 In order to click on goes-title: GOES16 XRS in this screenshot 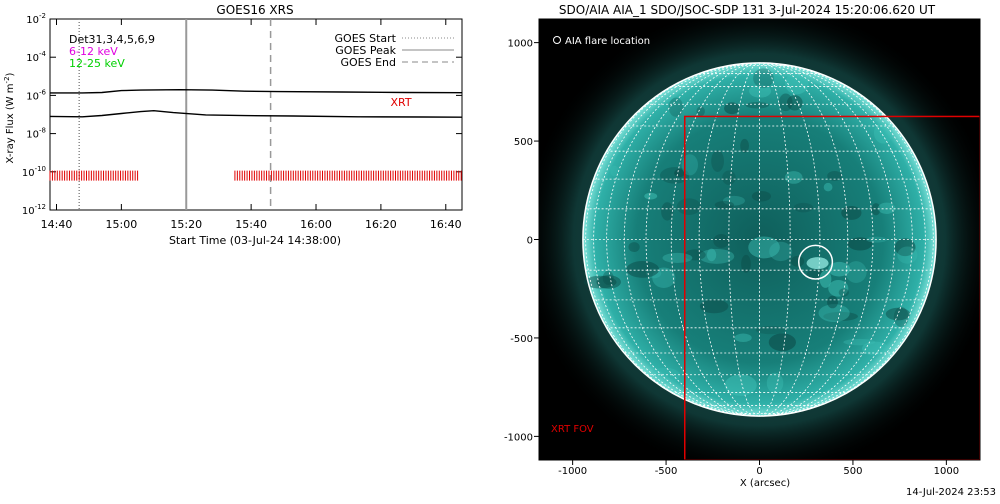, I will do `click(254, 10)`.